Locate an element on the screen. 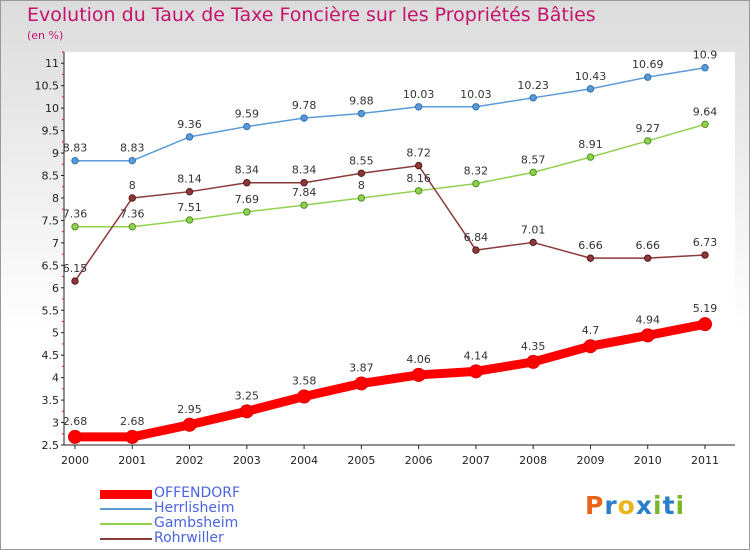  data-label: 8.32 is located at coordinates (476, 171).